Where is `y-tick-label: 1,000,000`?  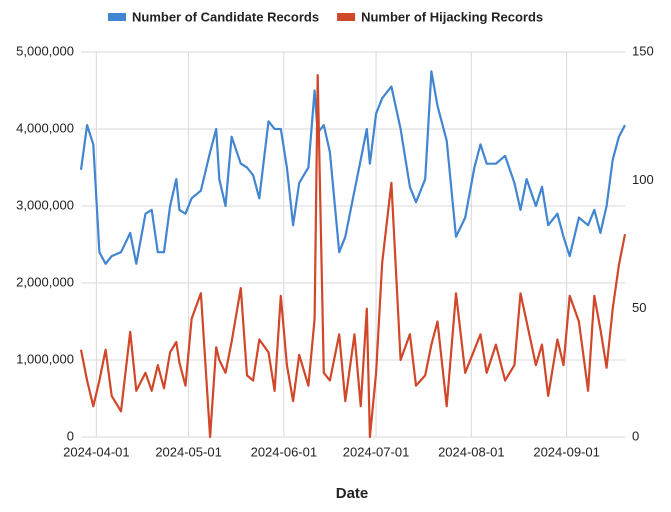
y-tick-label: 1,000,000 is located at coordinates (45, 358).